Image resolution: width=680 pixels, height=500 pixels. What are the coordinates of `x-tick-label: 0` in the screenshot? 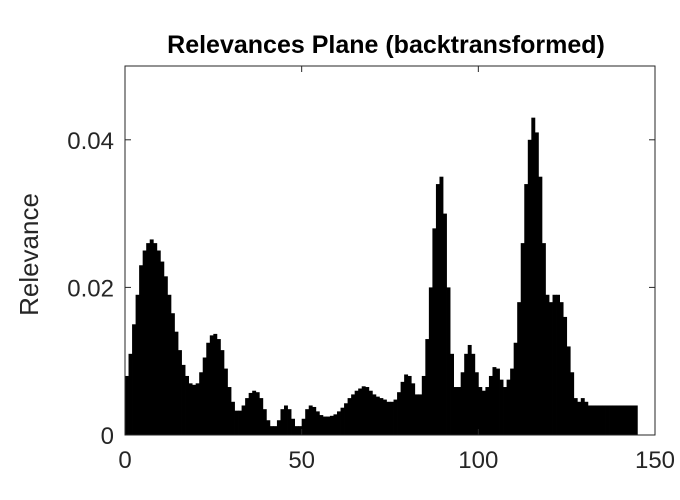 It's located at (124, 460).